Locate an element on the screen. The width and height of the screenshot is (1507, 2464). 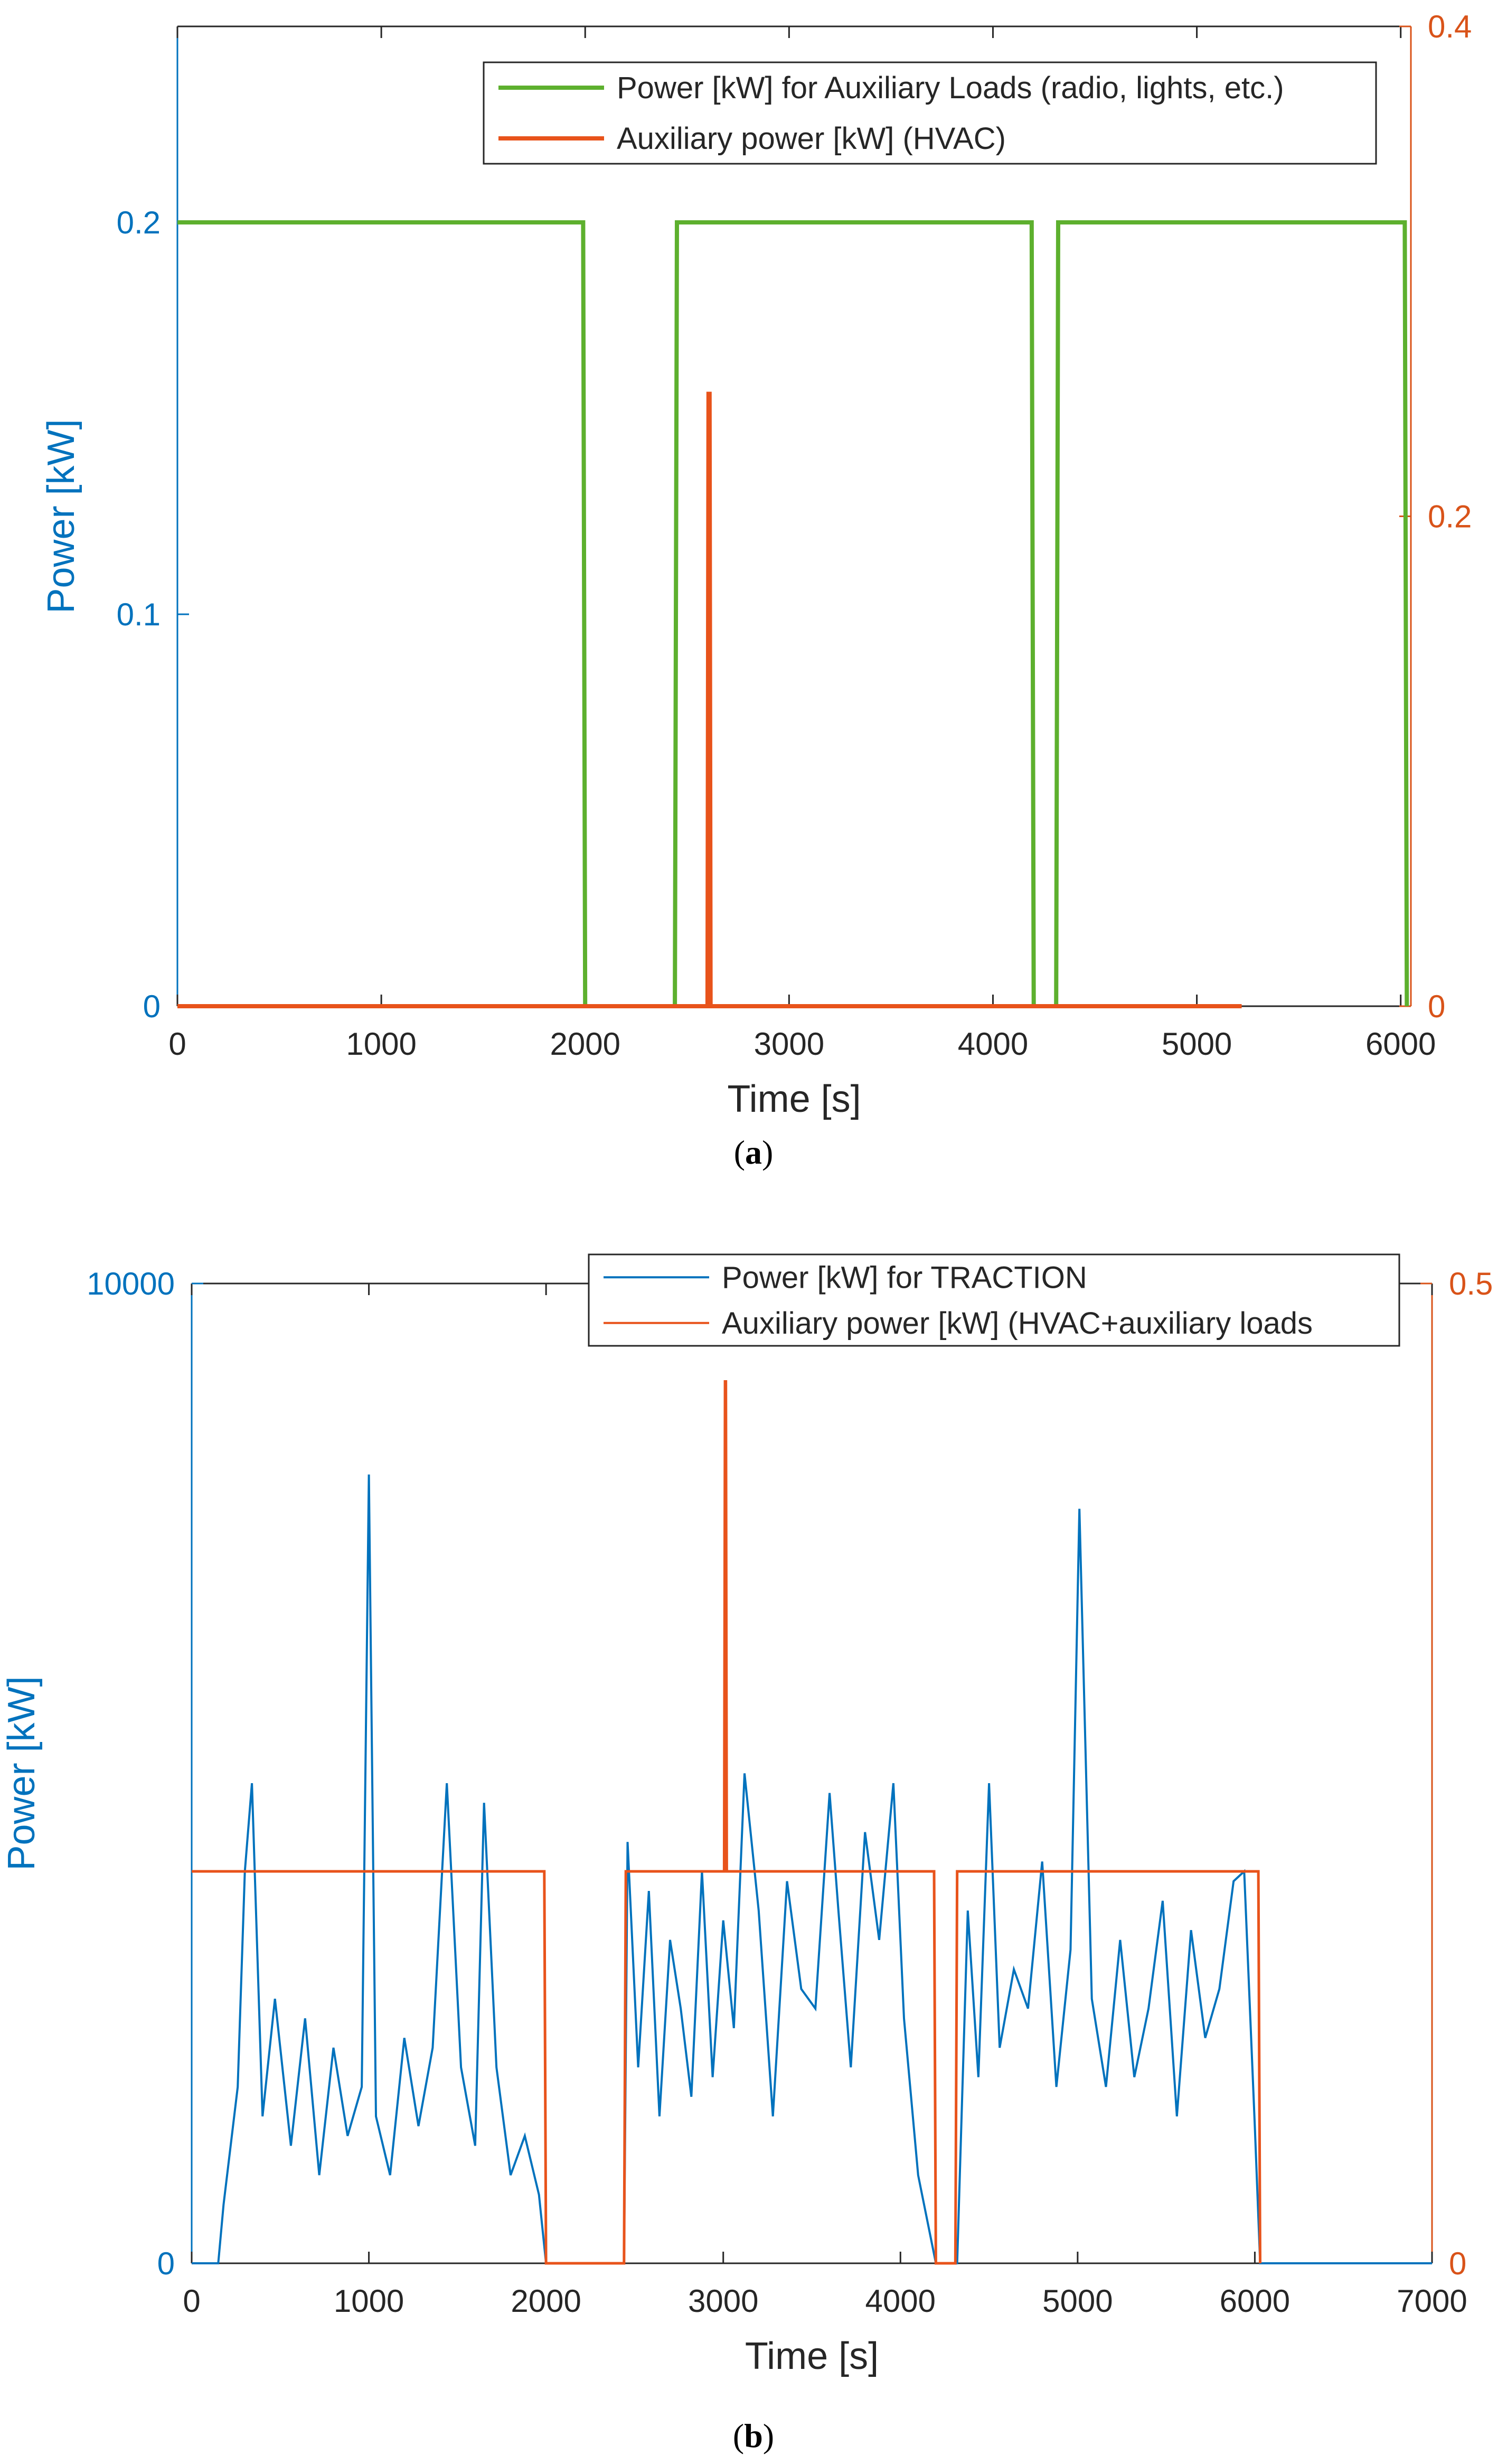
chart-b-x-tick-label: 5000 is located at coordinates (1078, 2301).